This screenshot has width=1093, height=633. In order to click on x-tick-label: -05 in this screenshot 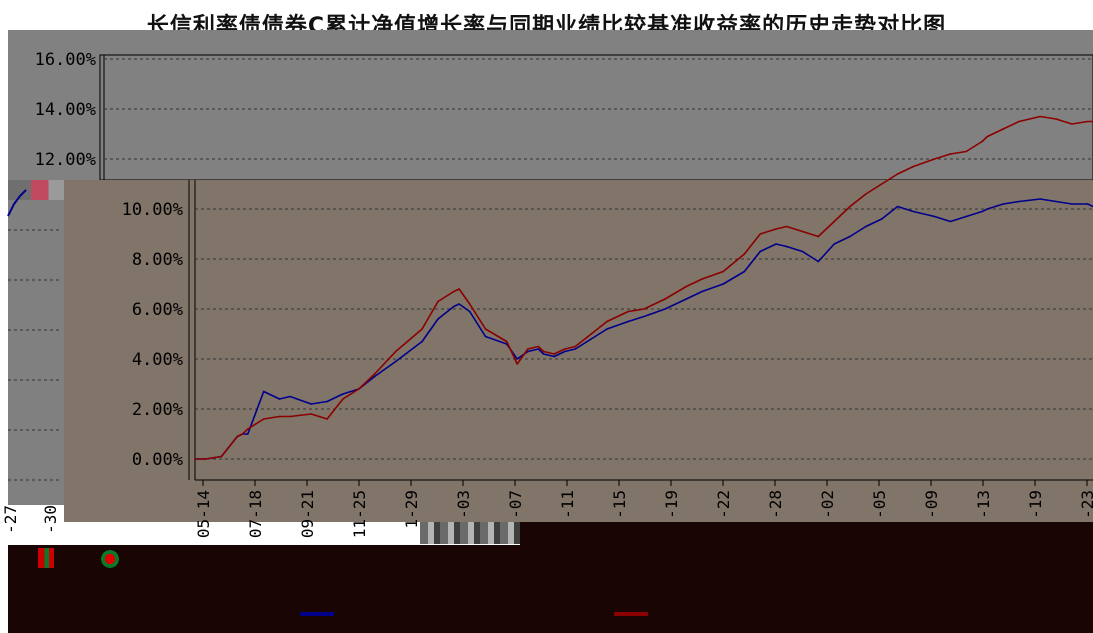, I will do `click(879, 504)`.